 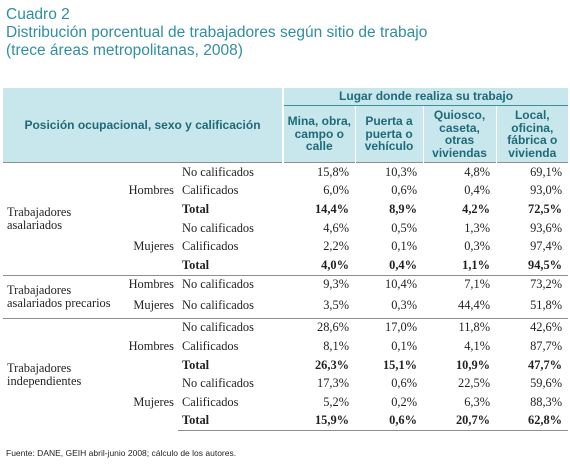 I want to click on cell-value: 2,2%, so click(x=336, y=246).